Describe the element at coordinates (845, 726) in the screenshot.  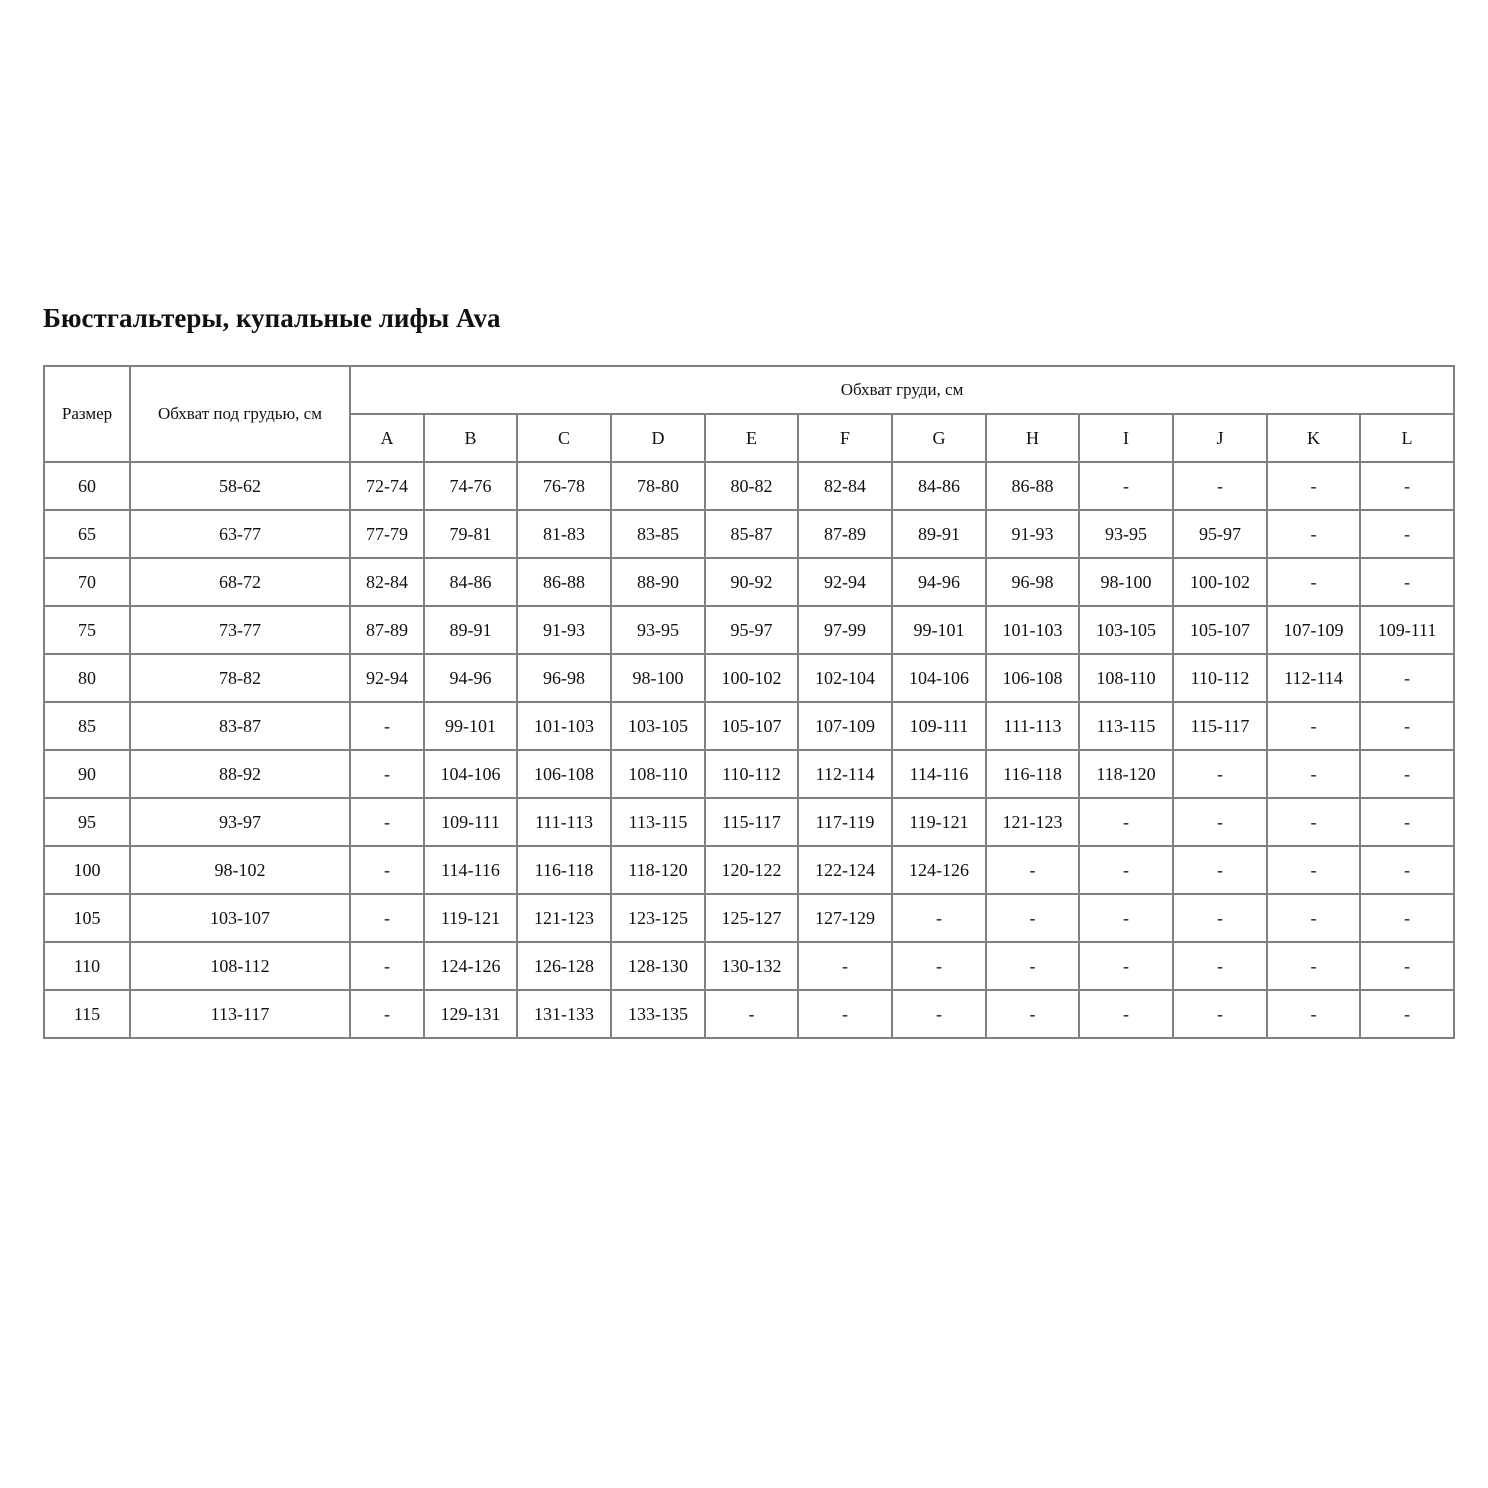
I see `bust-cell: 107-109` at that location.